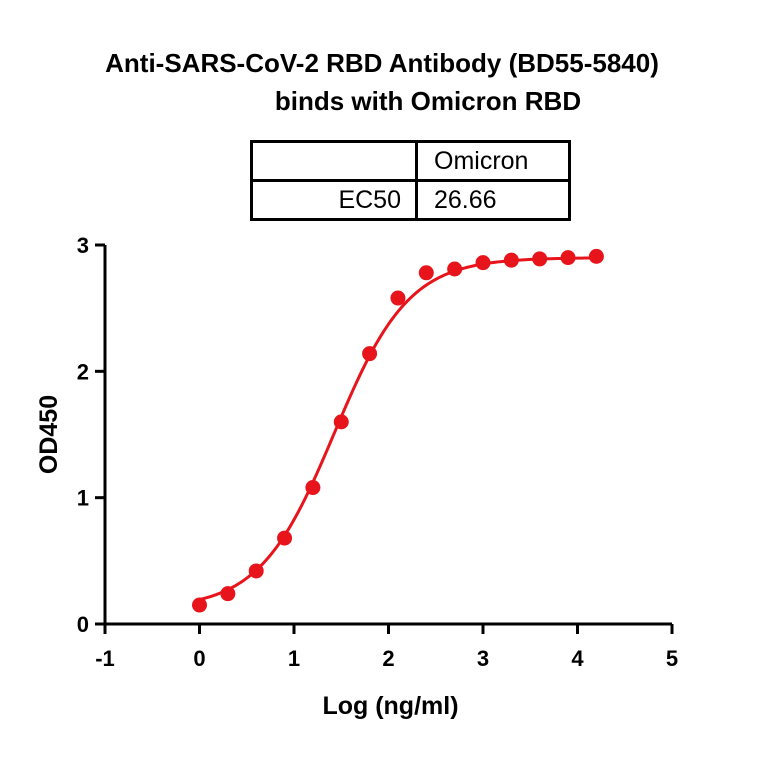  Describe the element at coordinates (334, 200) in the screenshot. I see `ec50-row-label: EC50` at that location.